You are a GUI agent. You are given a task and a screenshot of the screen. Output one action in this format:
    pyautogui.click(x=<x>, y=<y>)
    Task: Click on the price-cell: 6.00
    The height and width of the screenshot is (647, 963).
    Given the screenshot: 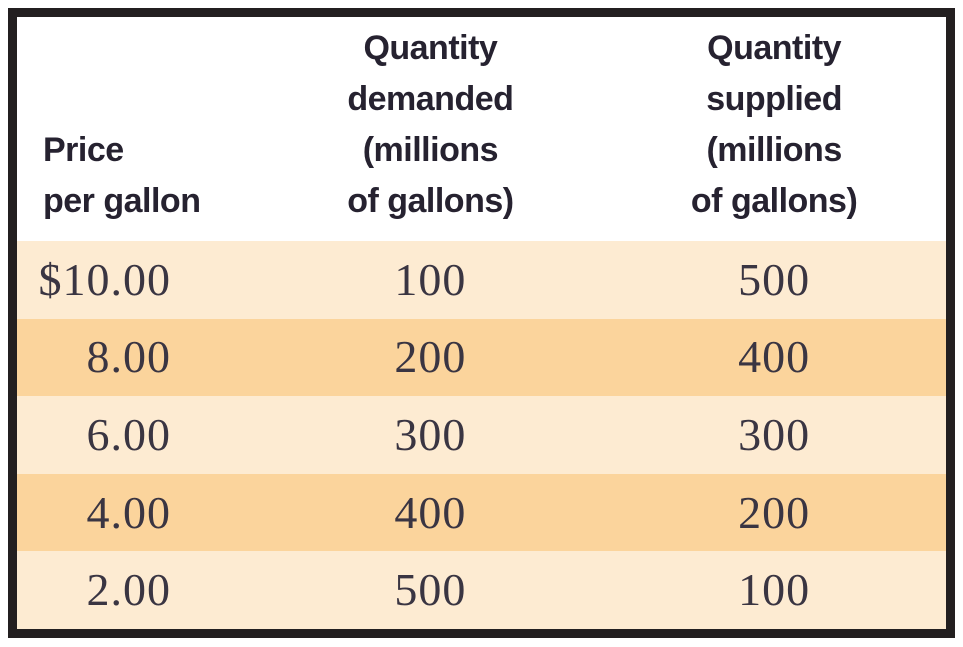 What is the action you would take?
    pyautogui.click(x=138, y=434)
    